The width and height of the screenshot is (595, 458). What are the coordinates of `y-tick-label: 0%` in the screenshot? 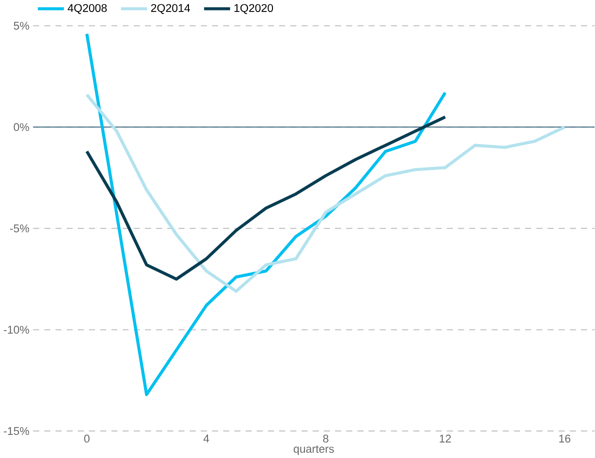 It's located at (22, 126).